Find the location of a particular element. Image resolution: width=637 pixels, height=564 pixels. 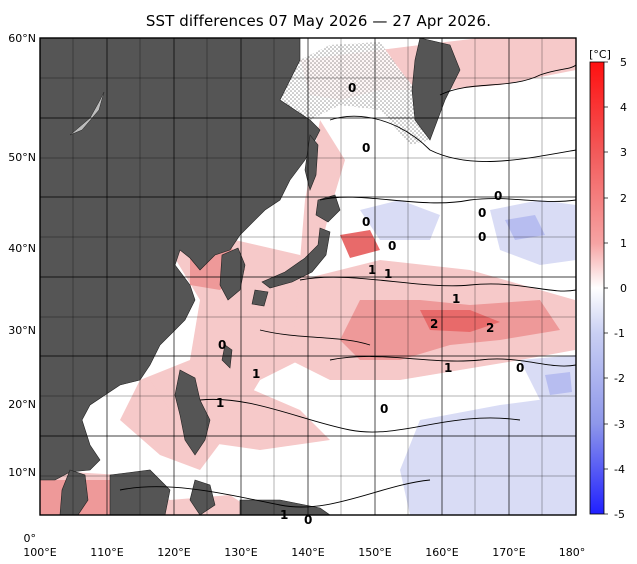

colorbar-gradient is located at coordinates (597, 288).